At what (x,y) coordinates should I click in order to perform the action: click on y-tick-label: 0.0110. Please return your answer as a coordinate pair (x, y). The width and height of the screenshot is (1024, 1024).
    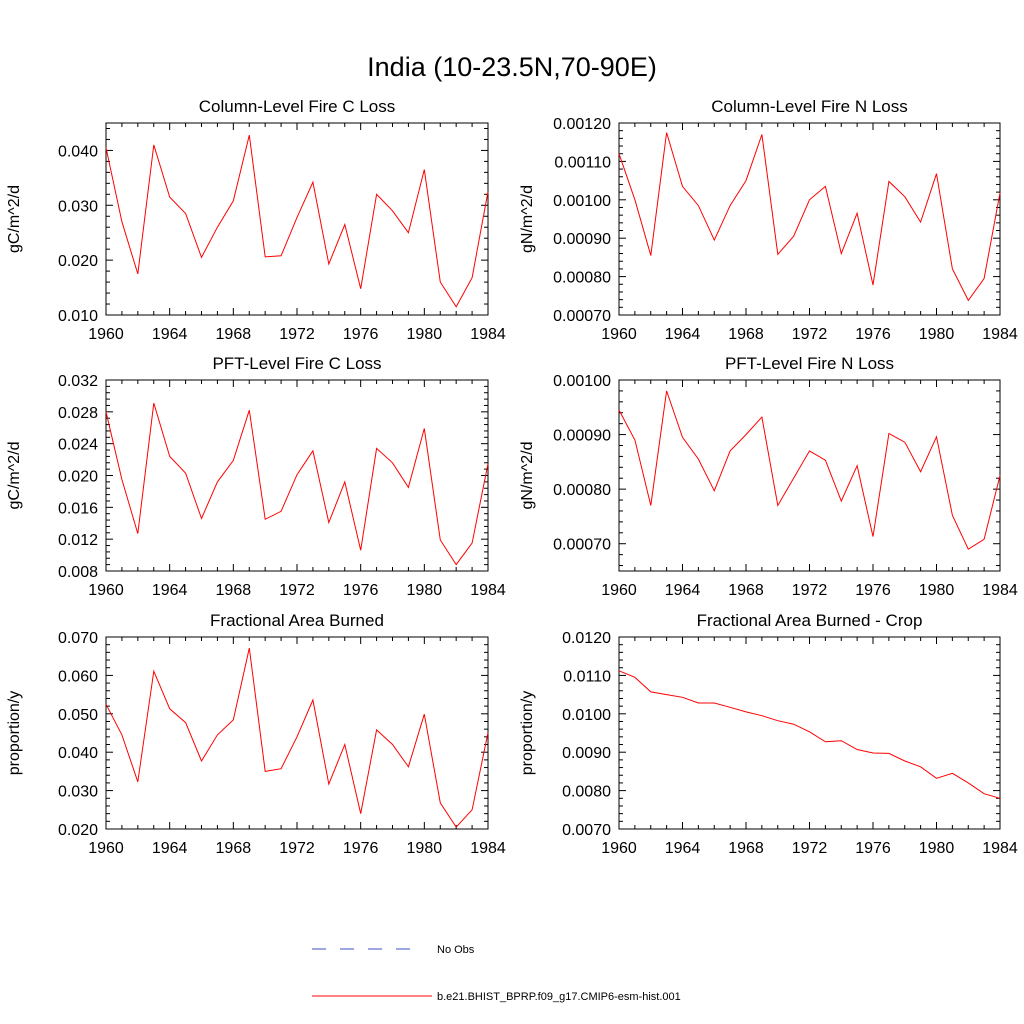
    Looking at the image, I should click on (587, 676).